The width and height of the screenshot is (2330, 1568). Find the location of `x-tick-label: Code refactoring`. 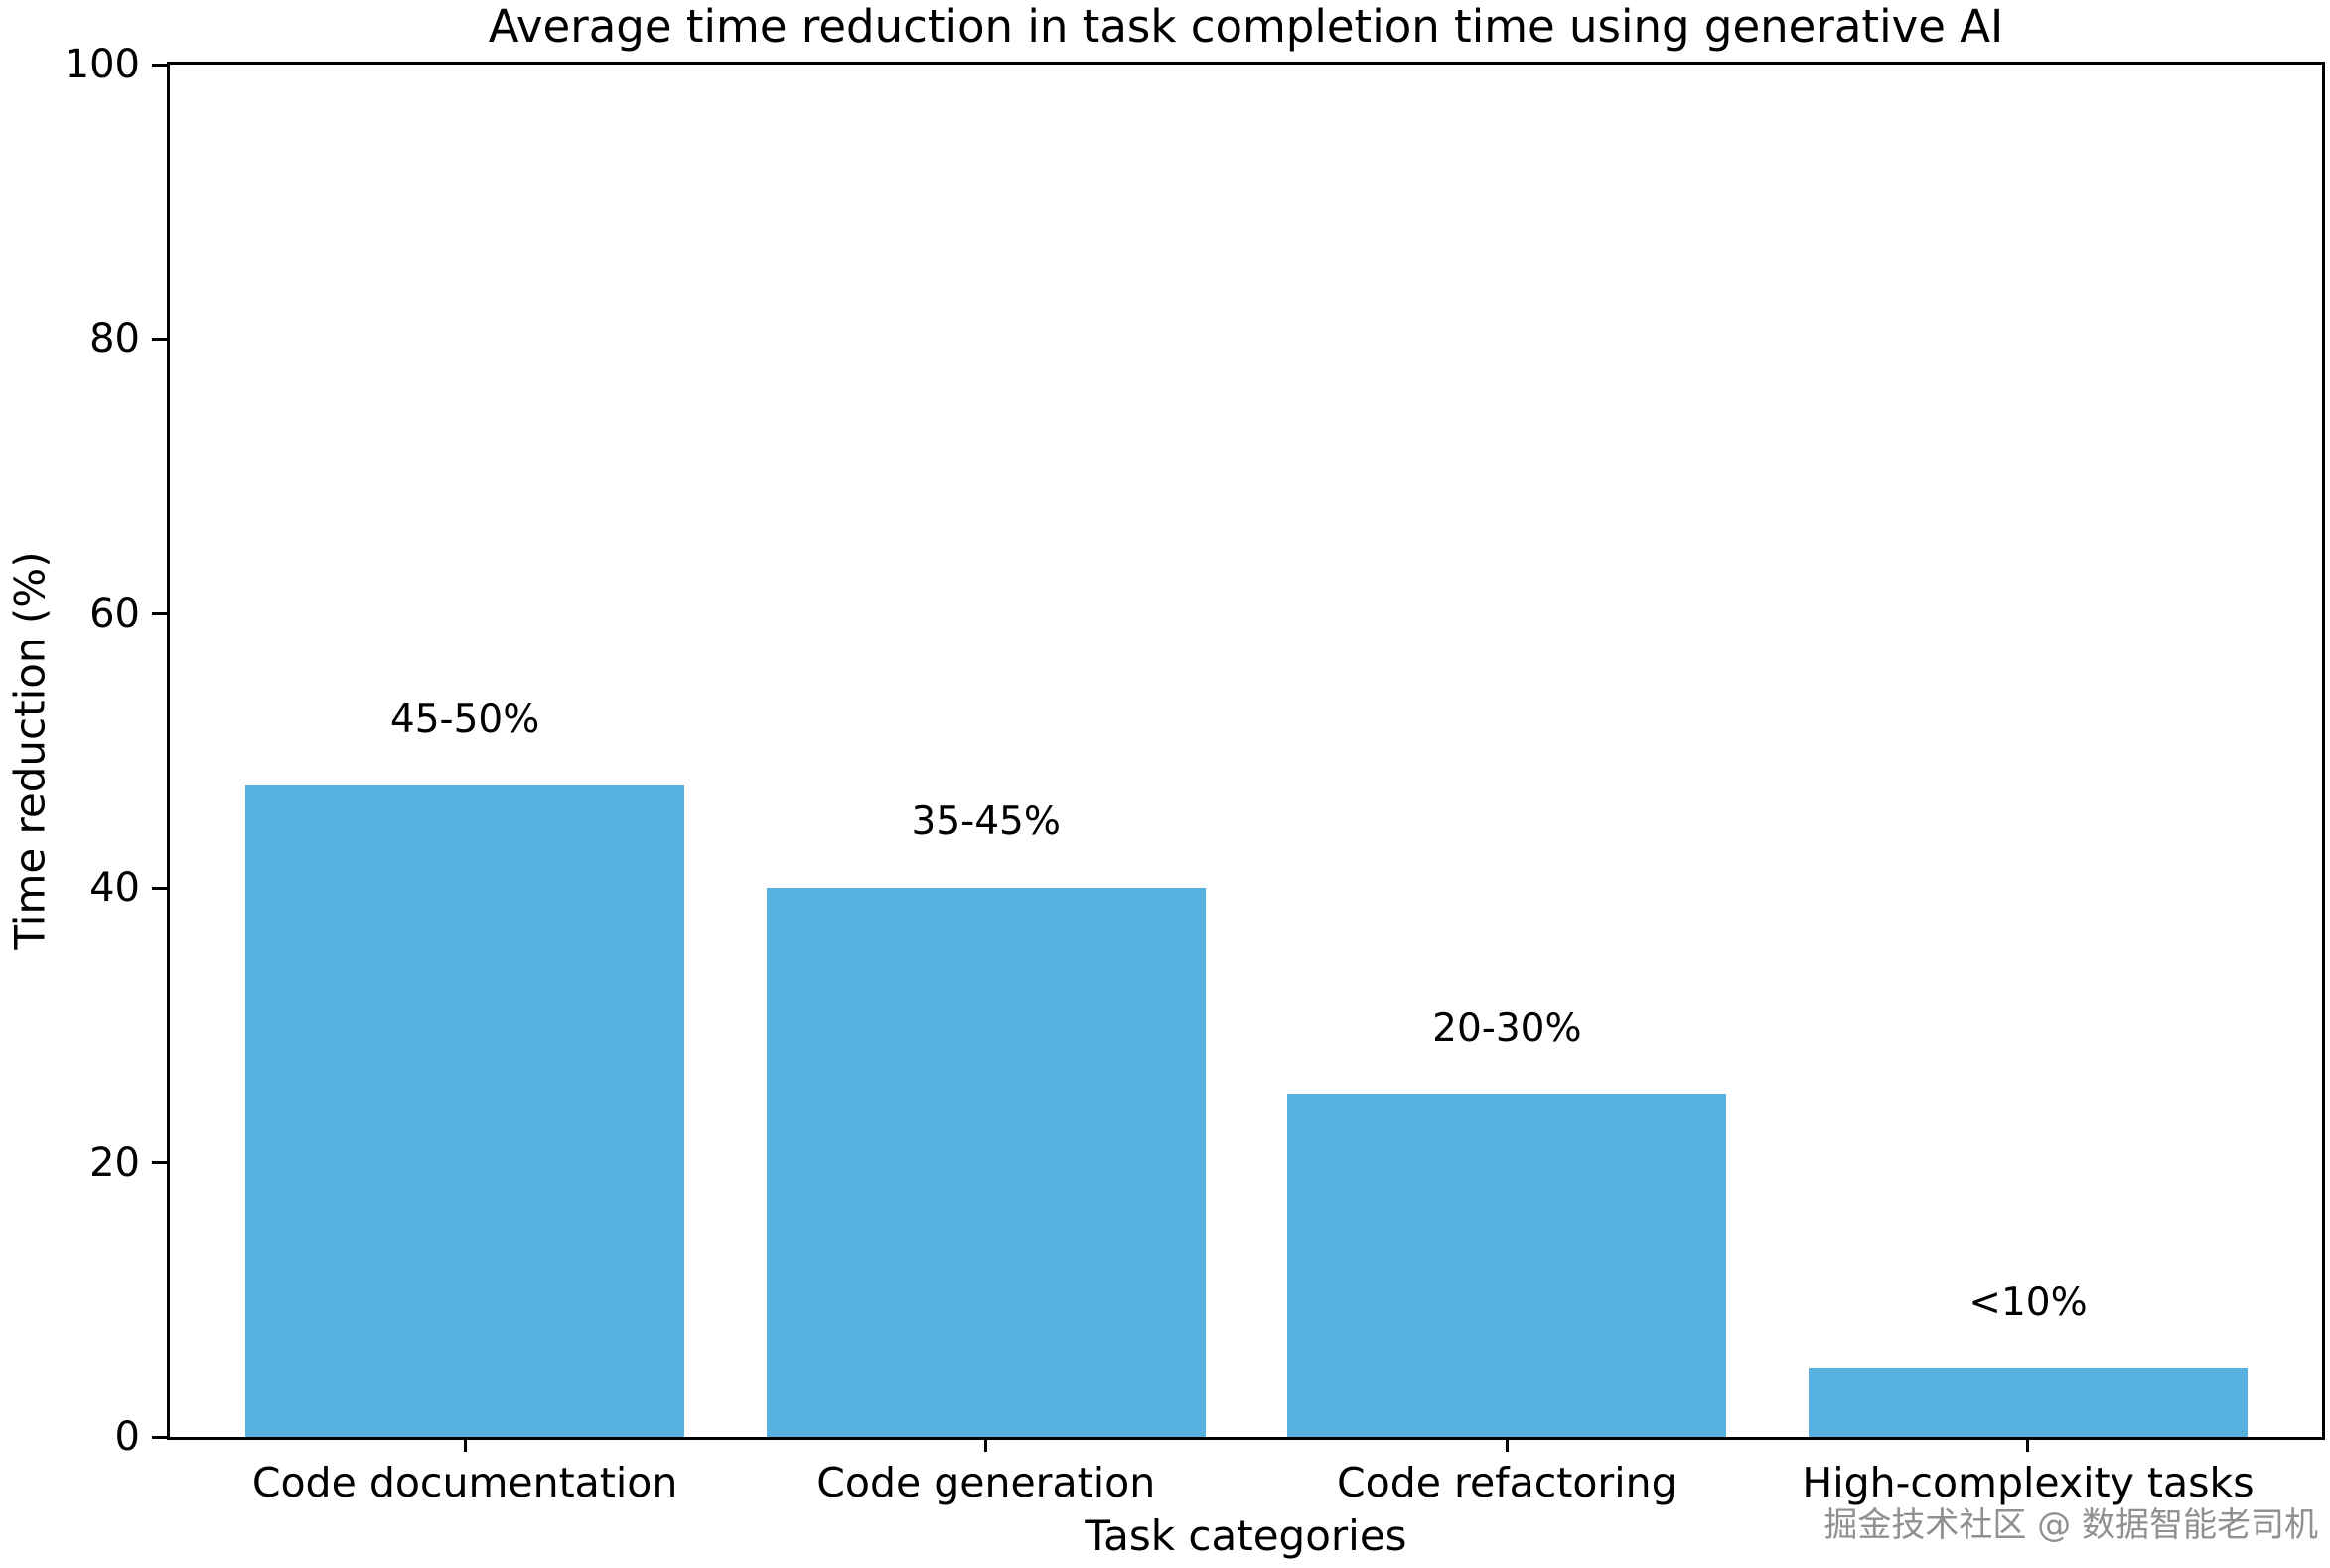

x-tick-label: Code refactoring is located at coordinates (1506, 1482).